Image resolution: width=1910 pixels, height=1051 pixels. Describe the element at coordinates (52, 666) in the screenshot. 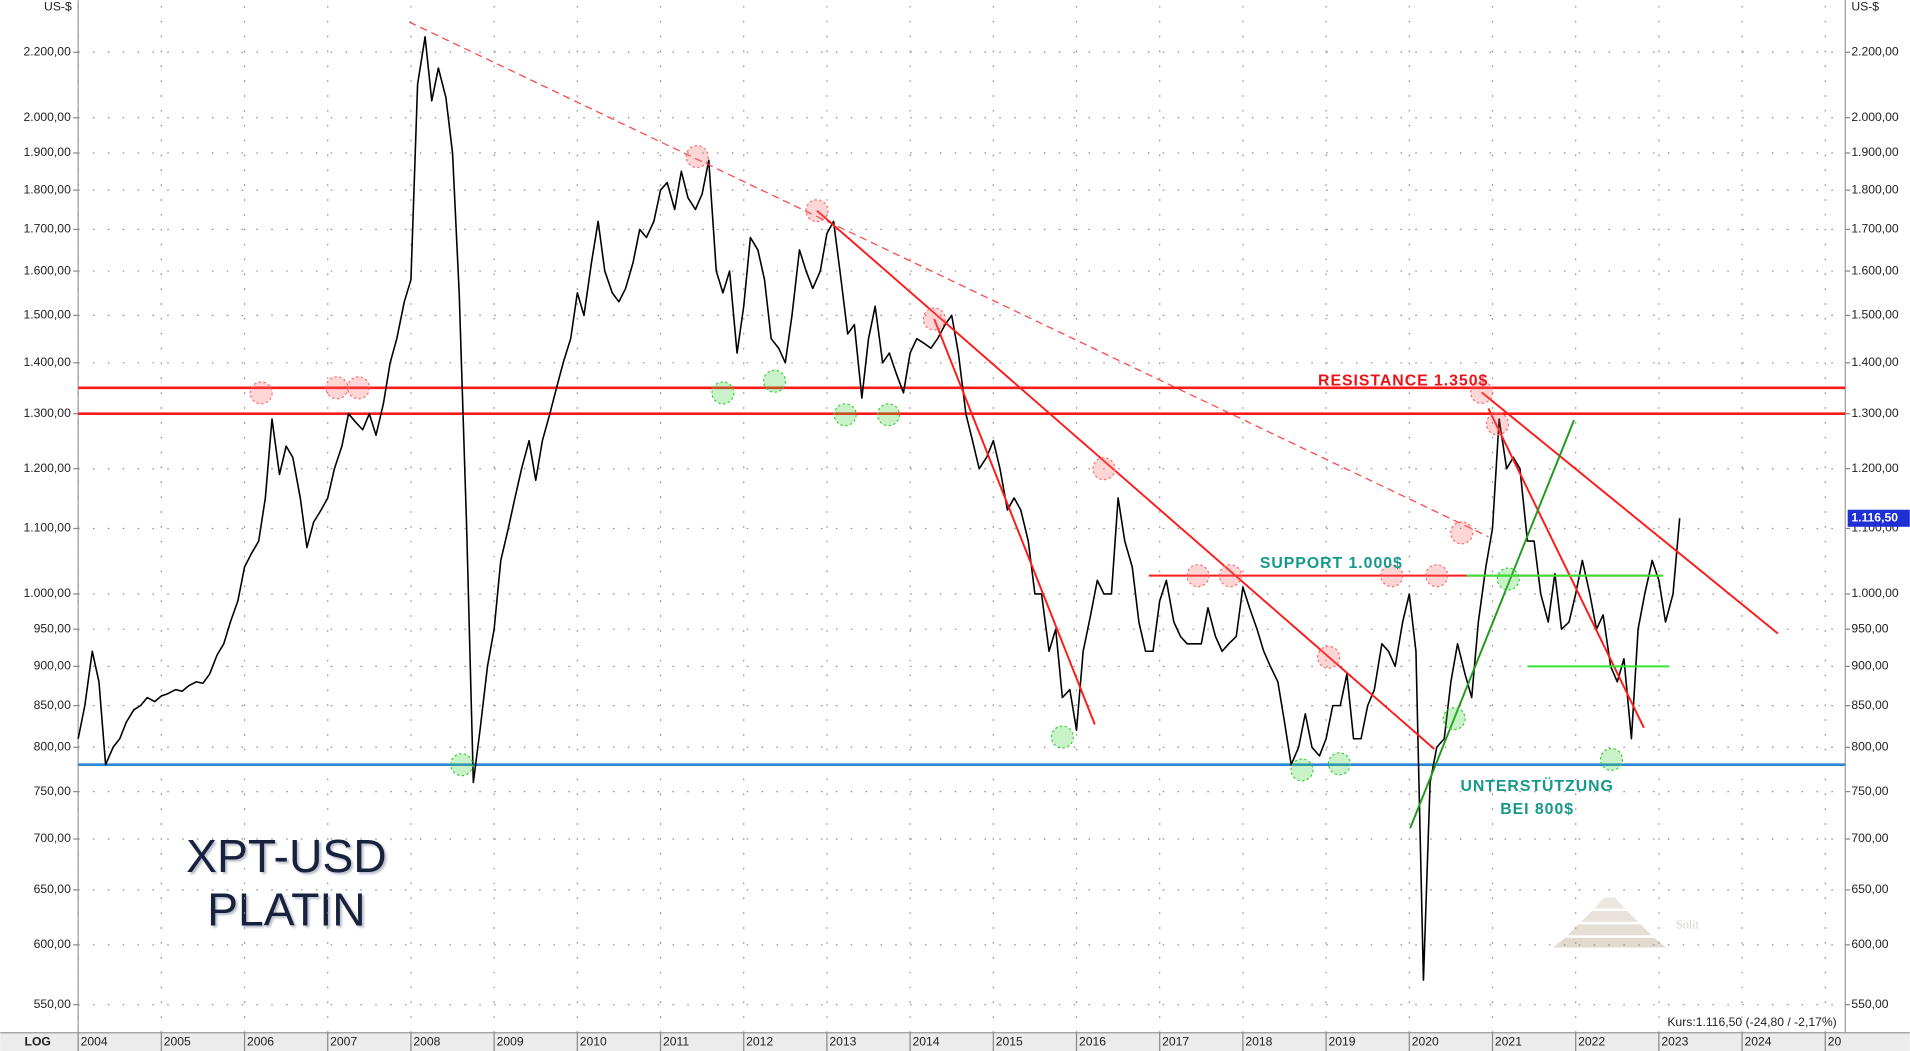

I see `y-tick-label: 900,00` at that location.